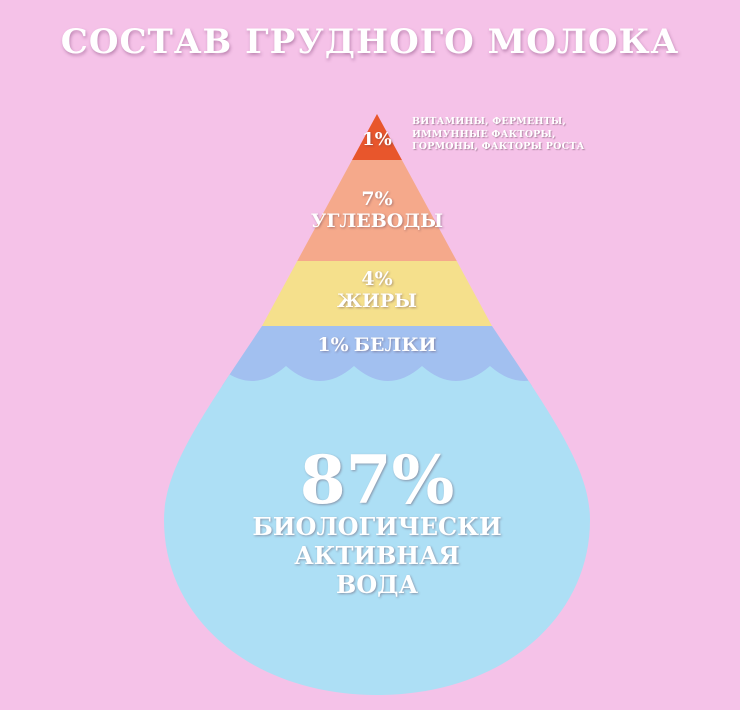  I want to click on vitamins-percent: 1%, so click(377, 139).